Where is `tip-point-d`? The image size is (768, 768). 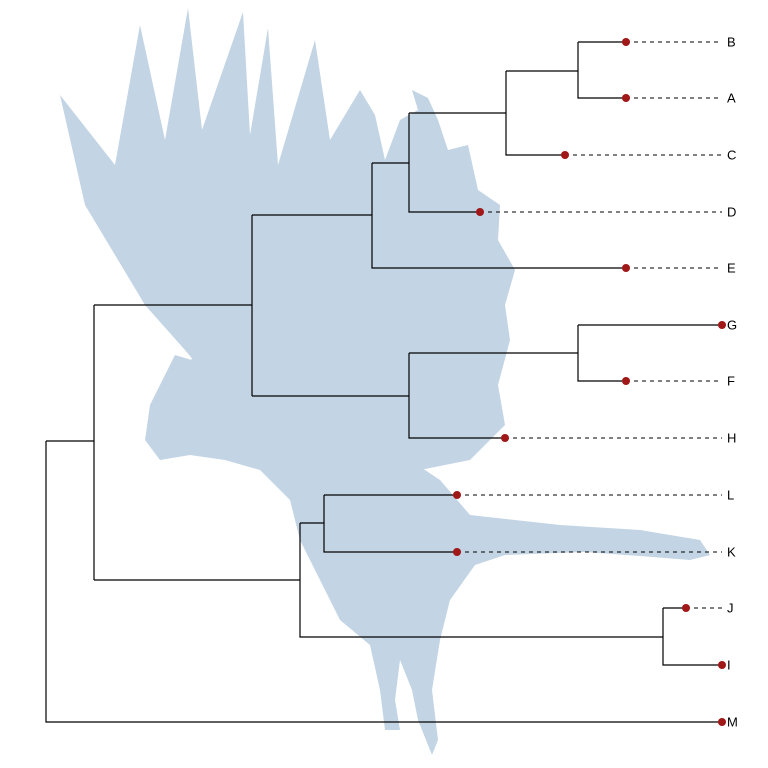
tip-point-d is located at coordinates (480, 212).